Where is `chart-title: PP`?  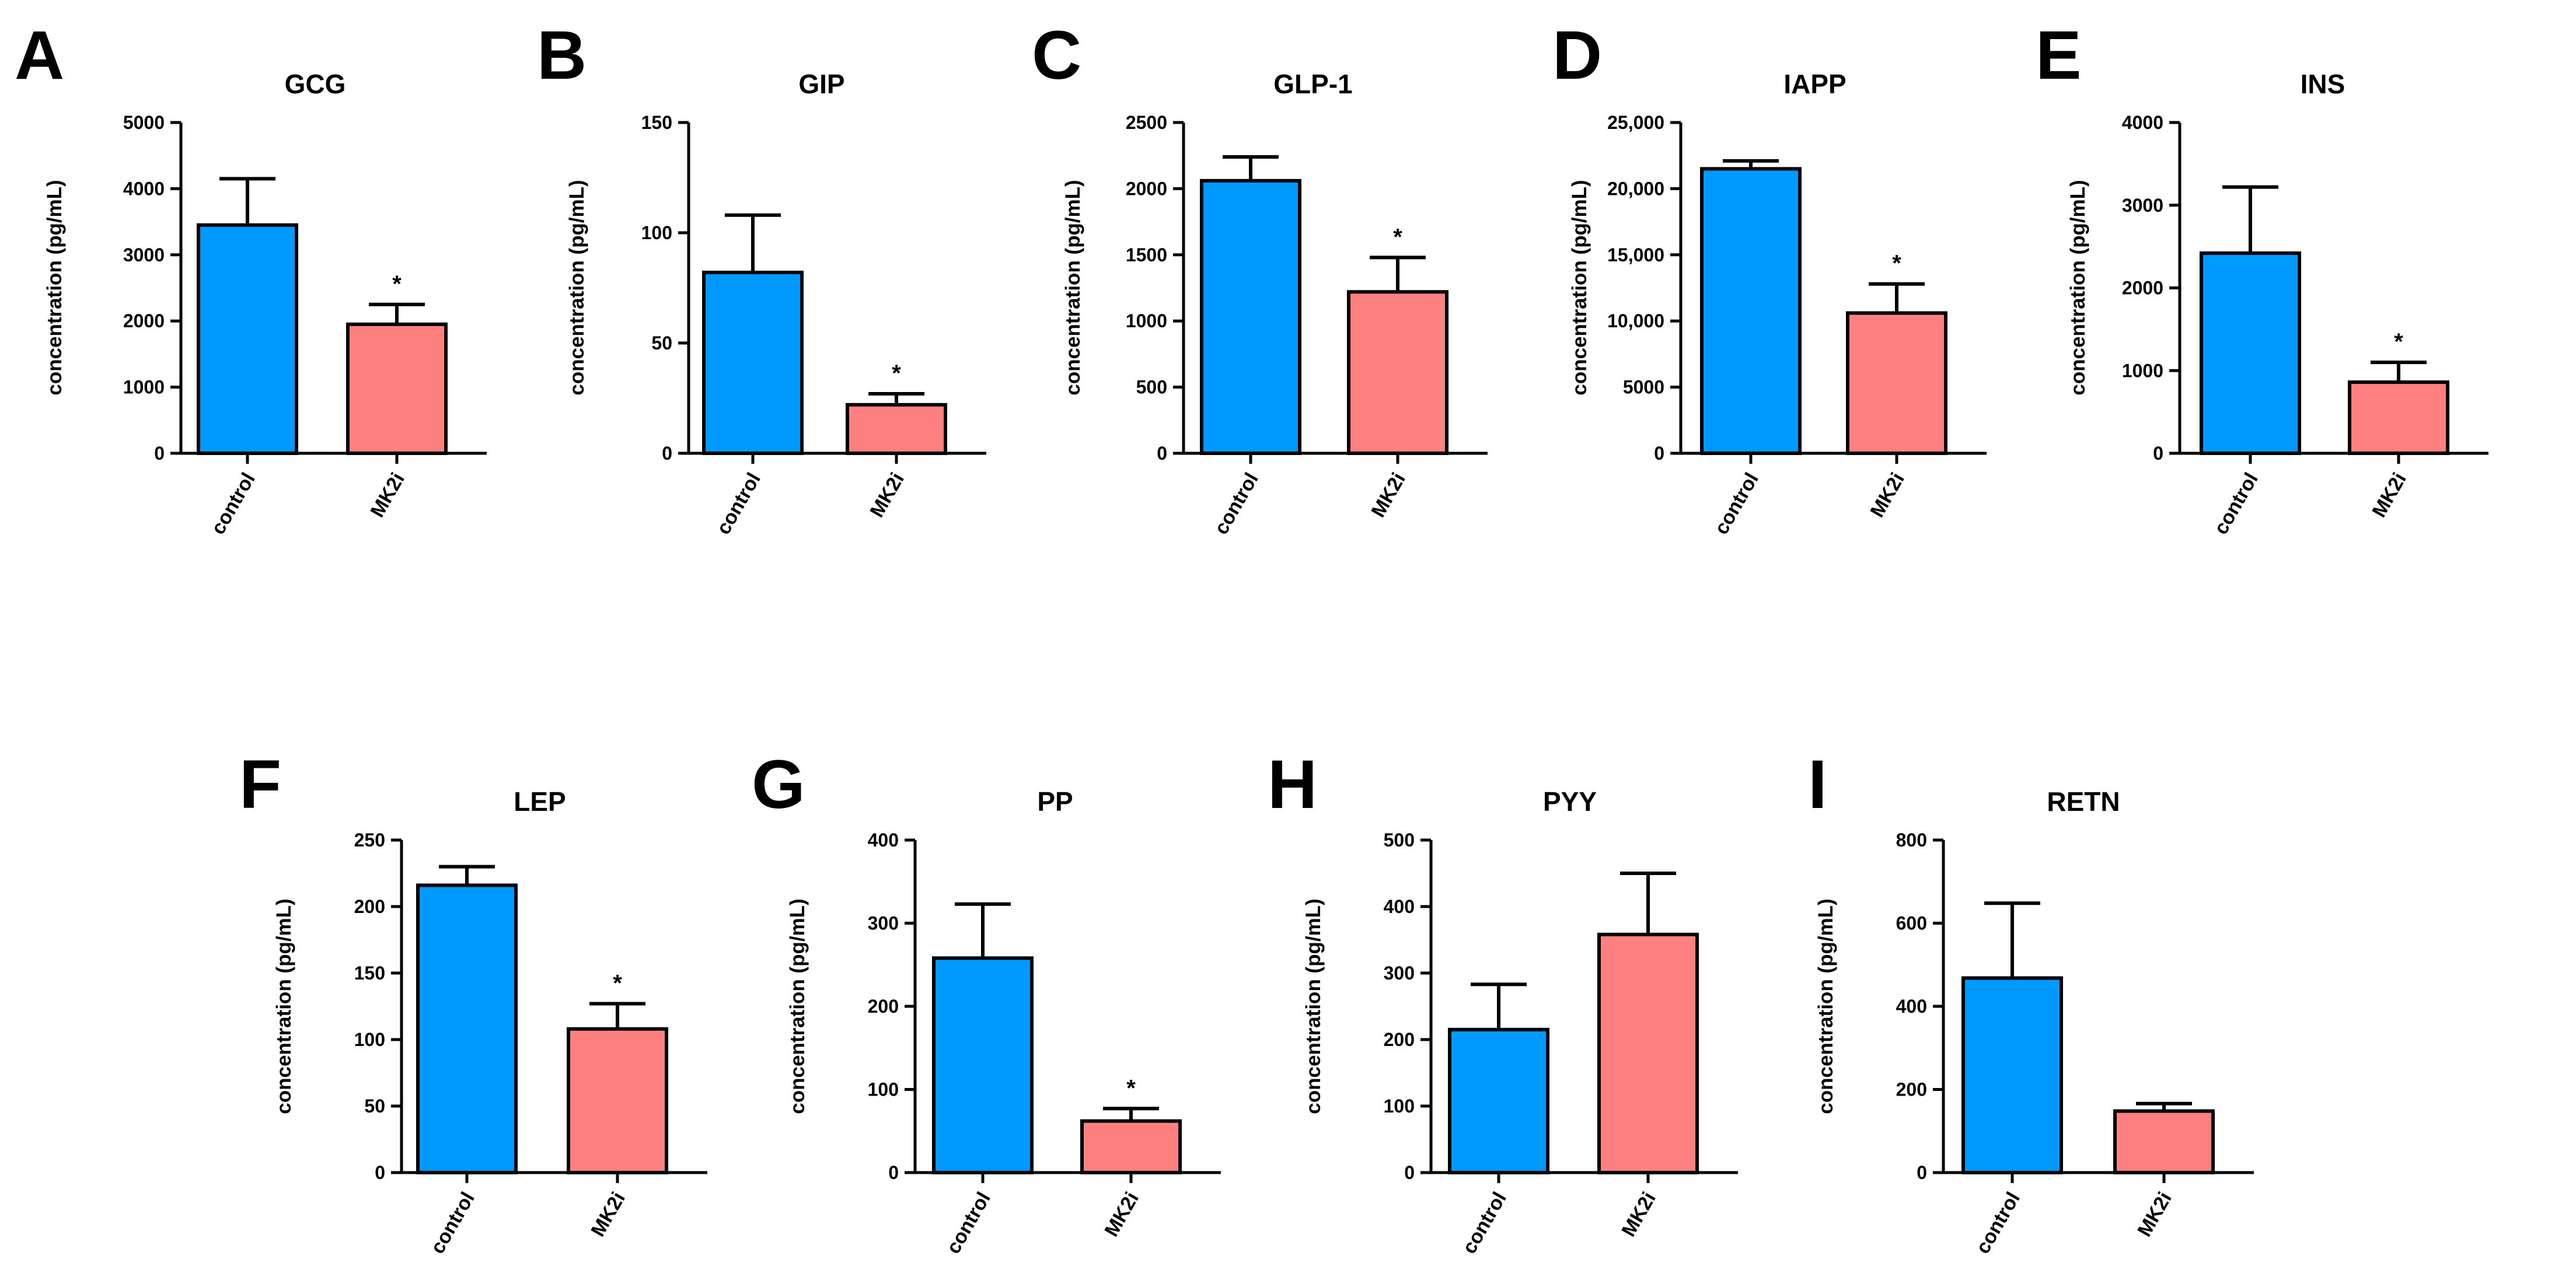
chart-title: PP is located at coordinates (1055, 802).